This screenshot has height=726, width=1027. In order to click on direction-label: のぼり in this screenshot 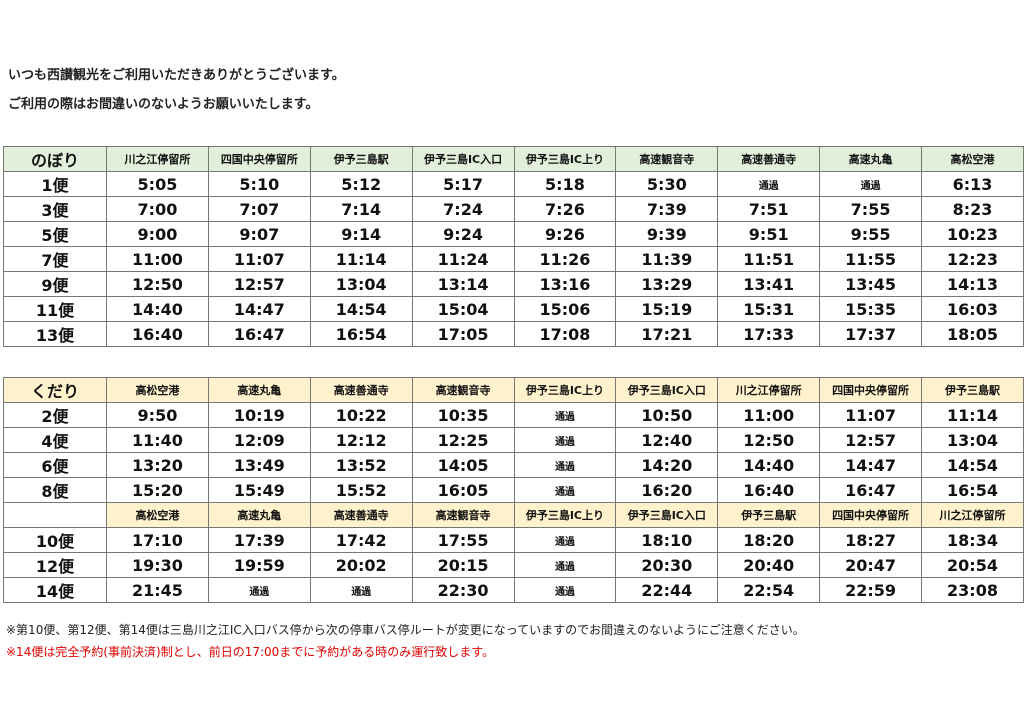, I will do `click(55, 159)`.